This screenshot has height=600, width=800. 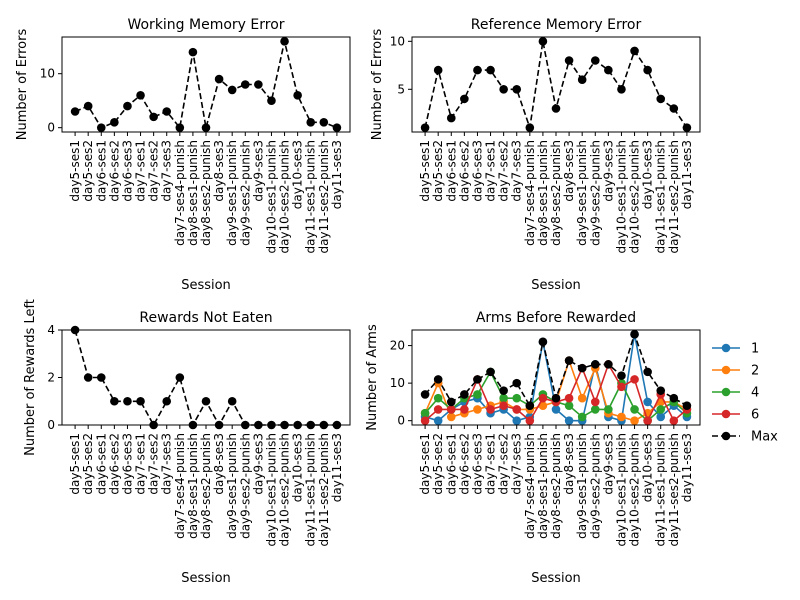 I want to click on y-axis-label: Number of Arms, so click(x=372, y=377).